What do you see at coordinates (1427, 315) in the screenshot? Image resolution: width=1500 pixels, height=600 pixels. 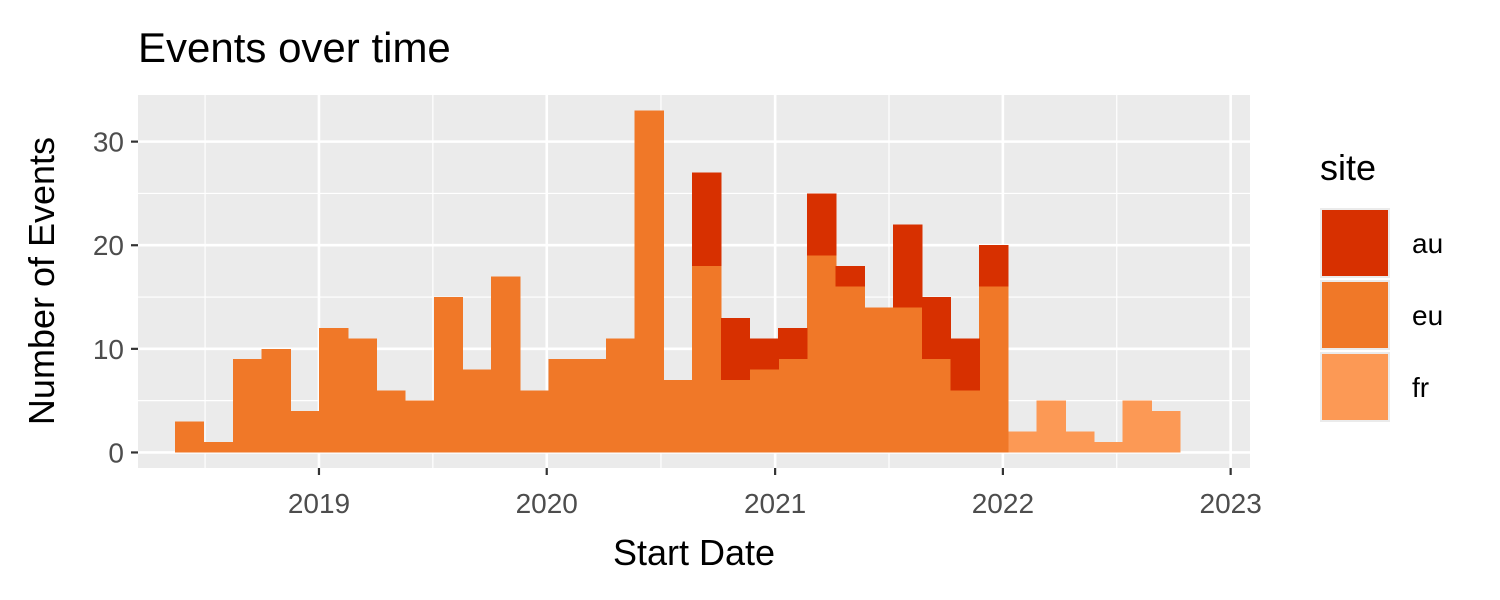 I see `legend-label-eu: eu` at bounding box center [1427, 315].